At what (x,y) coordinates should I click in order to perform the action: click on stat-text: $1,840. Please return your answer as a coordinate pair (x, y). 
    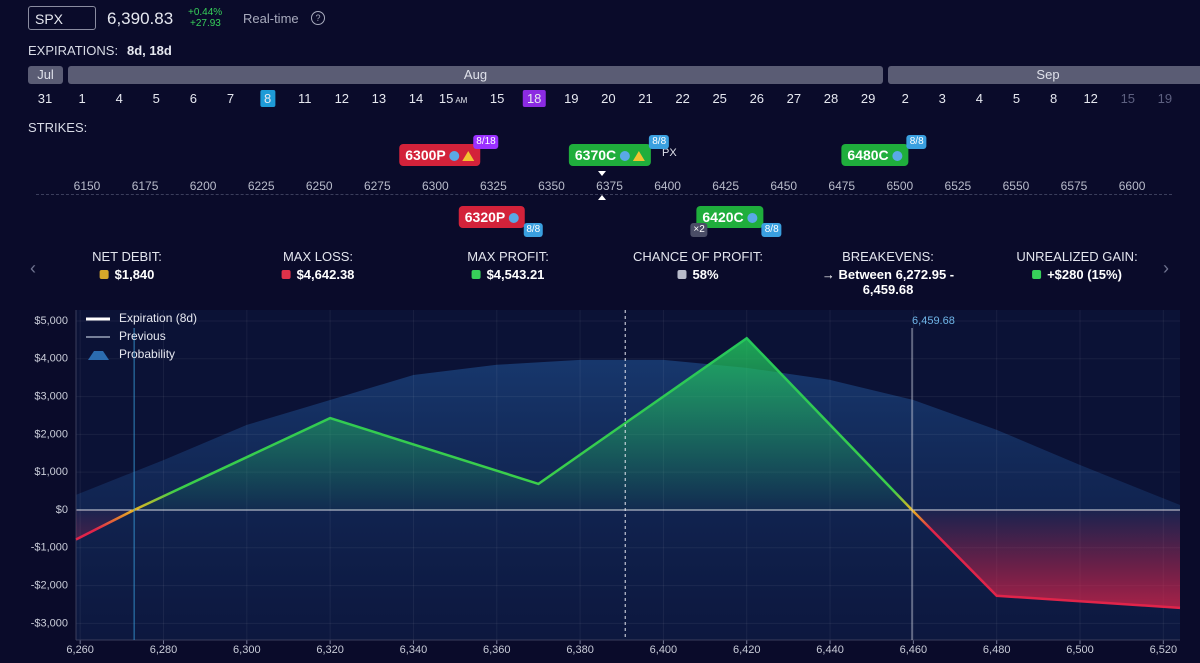
    Looking at the image, I should click on (134, 274).